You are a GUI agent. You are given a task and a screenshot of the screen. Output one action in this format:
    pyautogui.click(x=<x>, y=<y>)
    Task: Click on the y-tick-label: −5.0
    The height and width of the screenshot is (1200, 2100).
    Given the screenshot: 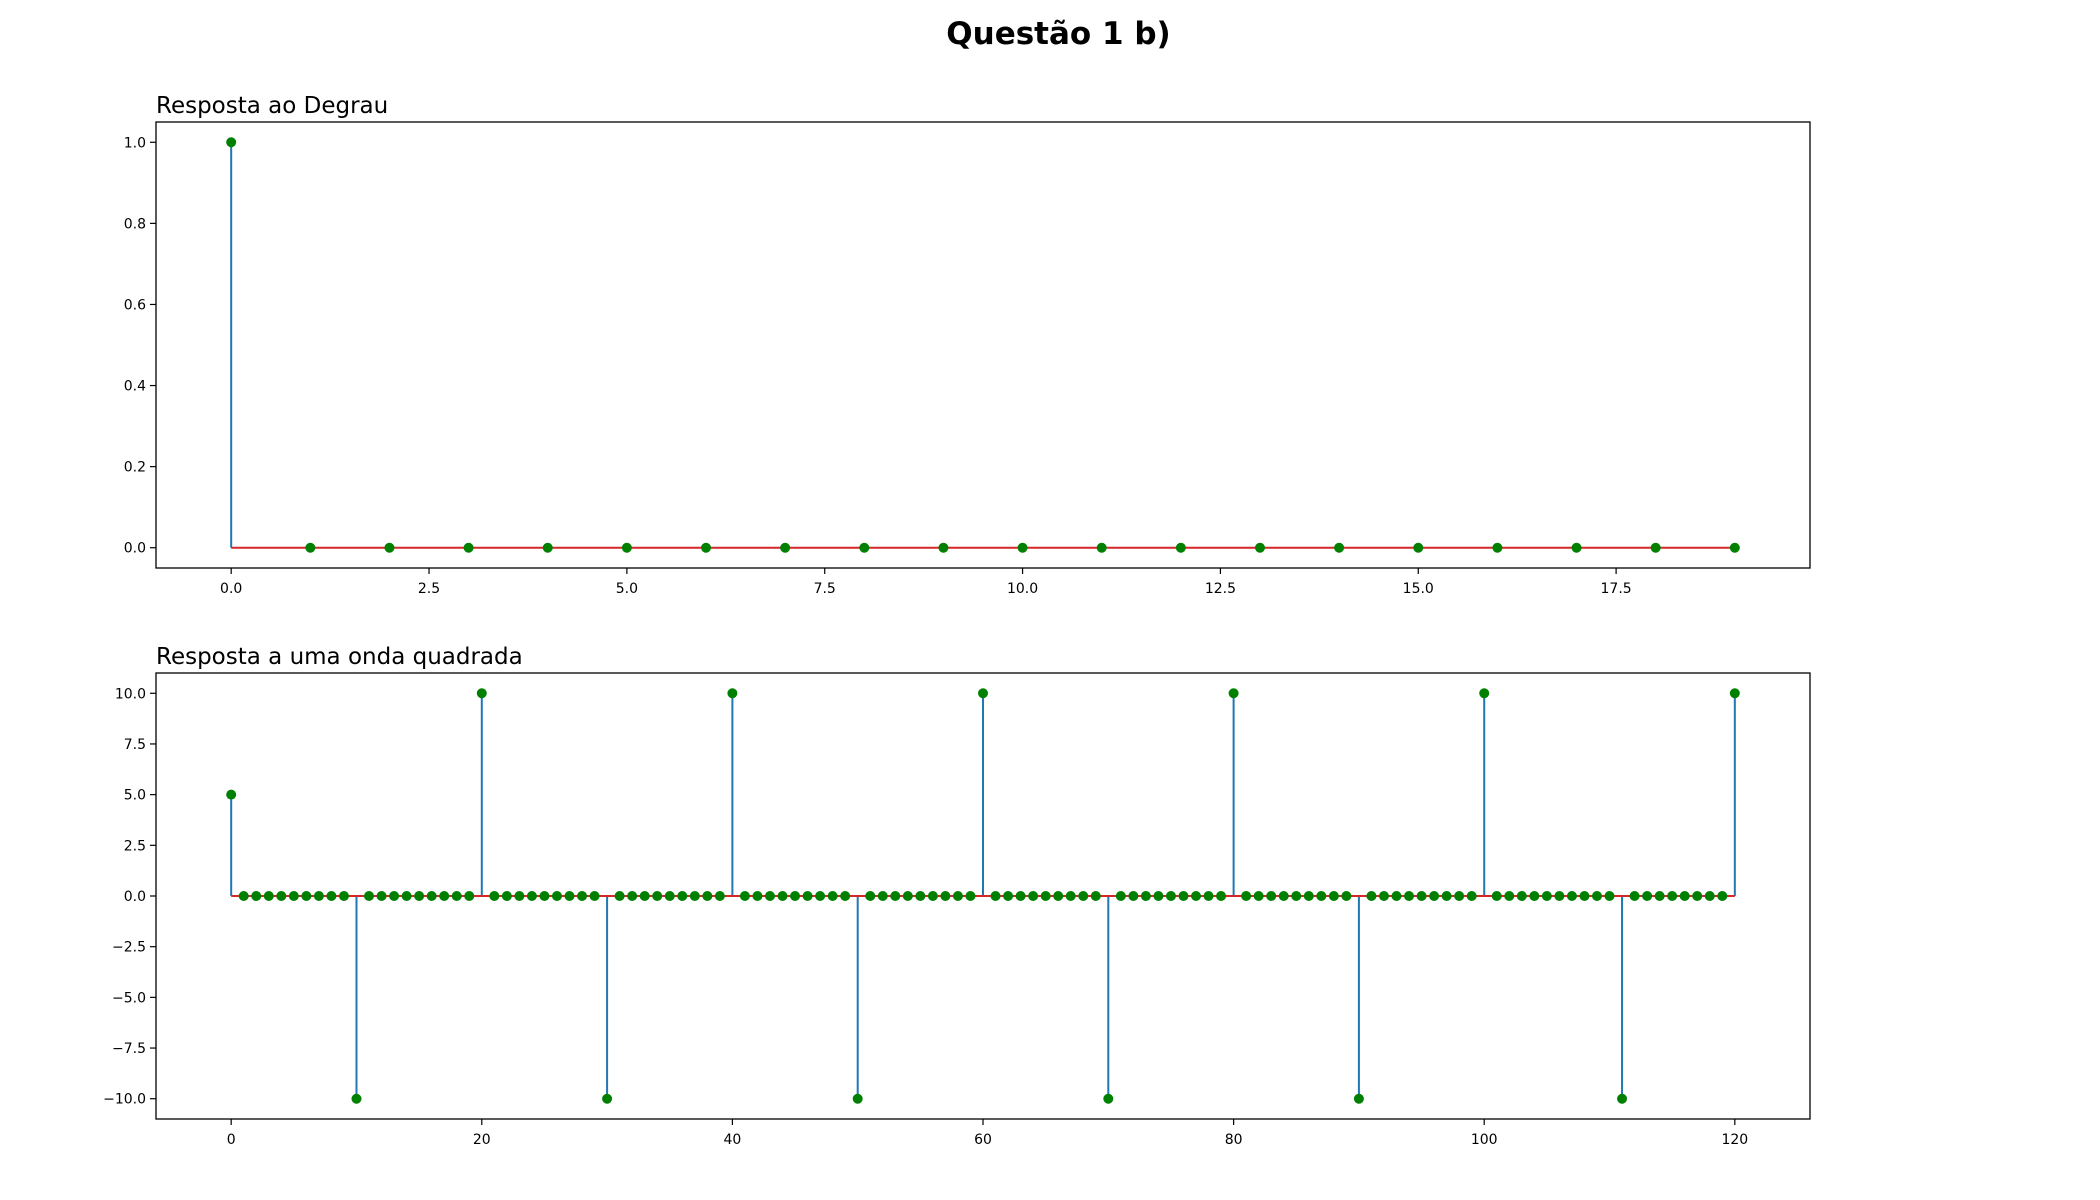 What is the action you would take?
    pyautogui.click(x=129, y=998)
    